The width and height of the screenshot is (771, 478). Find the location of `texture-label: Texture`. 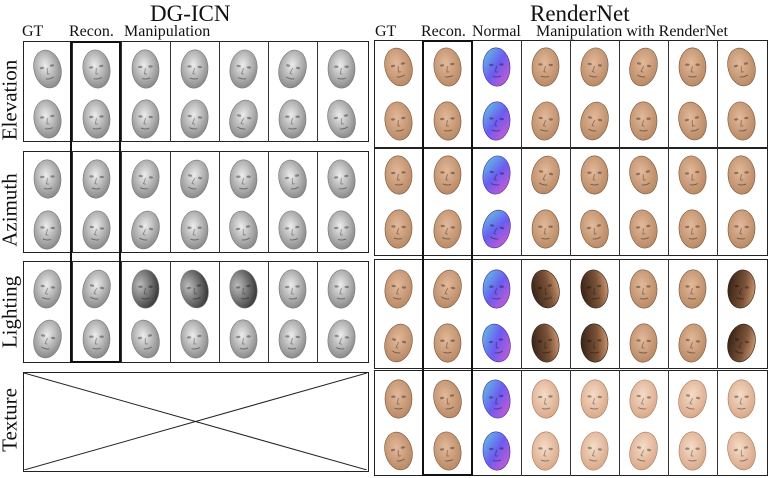

texture-label: Texture is located at coordinates (11, 420).